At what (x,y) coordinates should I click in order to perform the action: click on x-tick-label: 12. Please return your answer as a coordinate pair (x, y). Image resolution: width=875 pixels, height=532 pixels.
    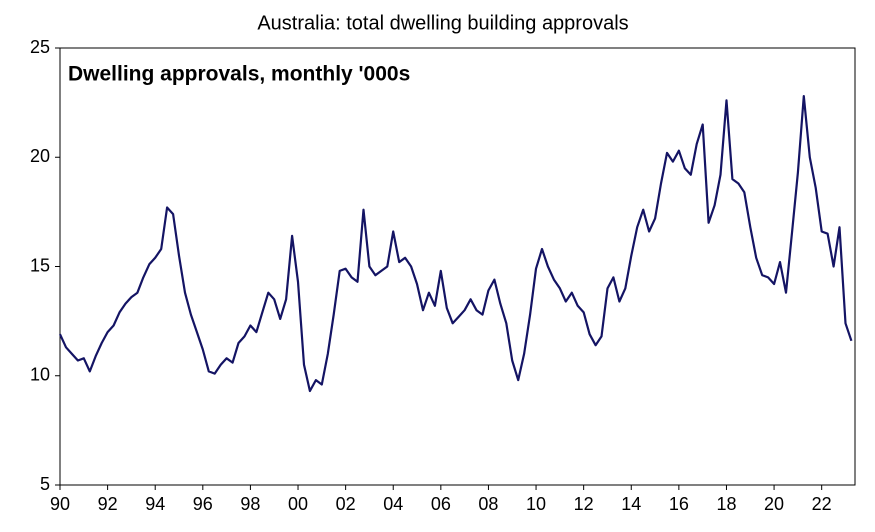
    Looking at the image, I should click on (584, 504).